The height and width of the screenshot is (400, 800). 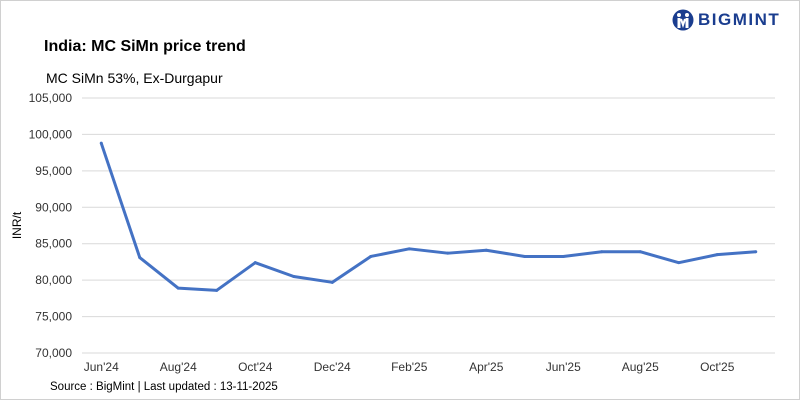 What do you see at coordinates (178, 367) in the screenshot?
I see `x-tick-label: Aug'24` at bounding box center [178, 367].